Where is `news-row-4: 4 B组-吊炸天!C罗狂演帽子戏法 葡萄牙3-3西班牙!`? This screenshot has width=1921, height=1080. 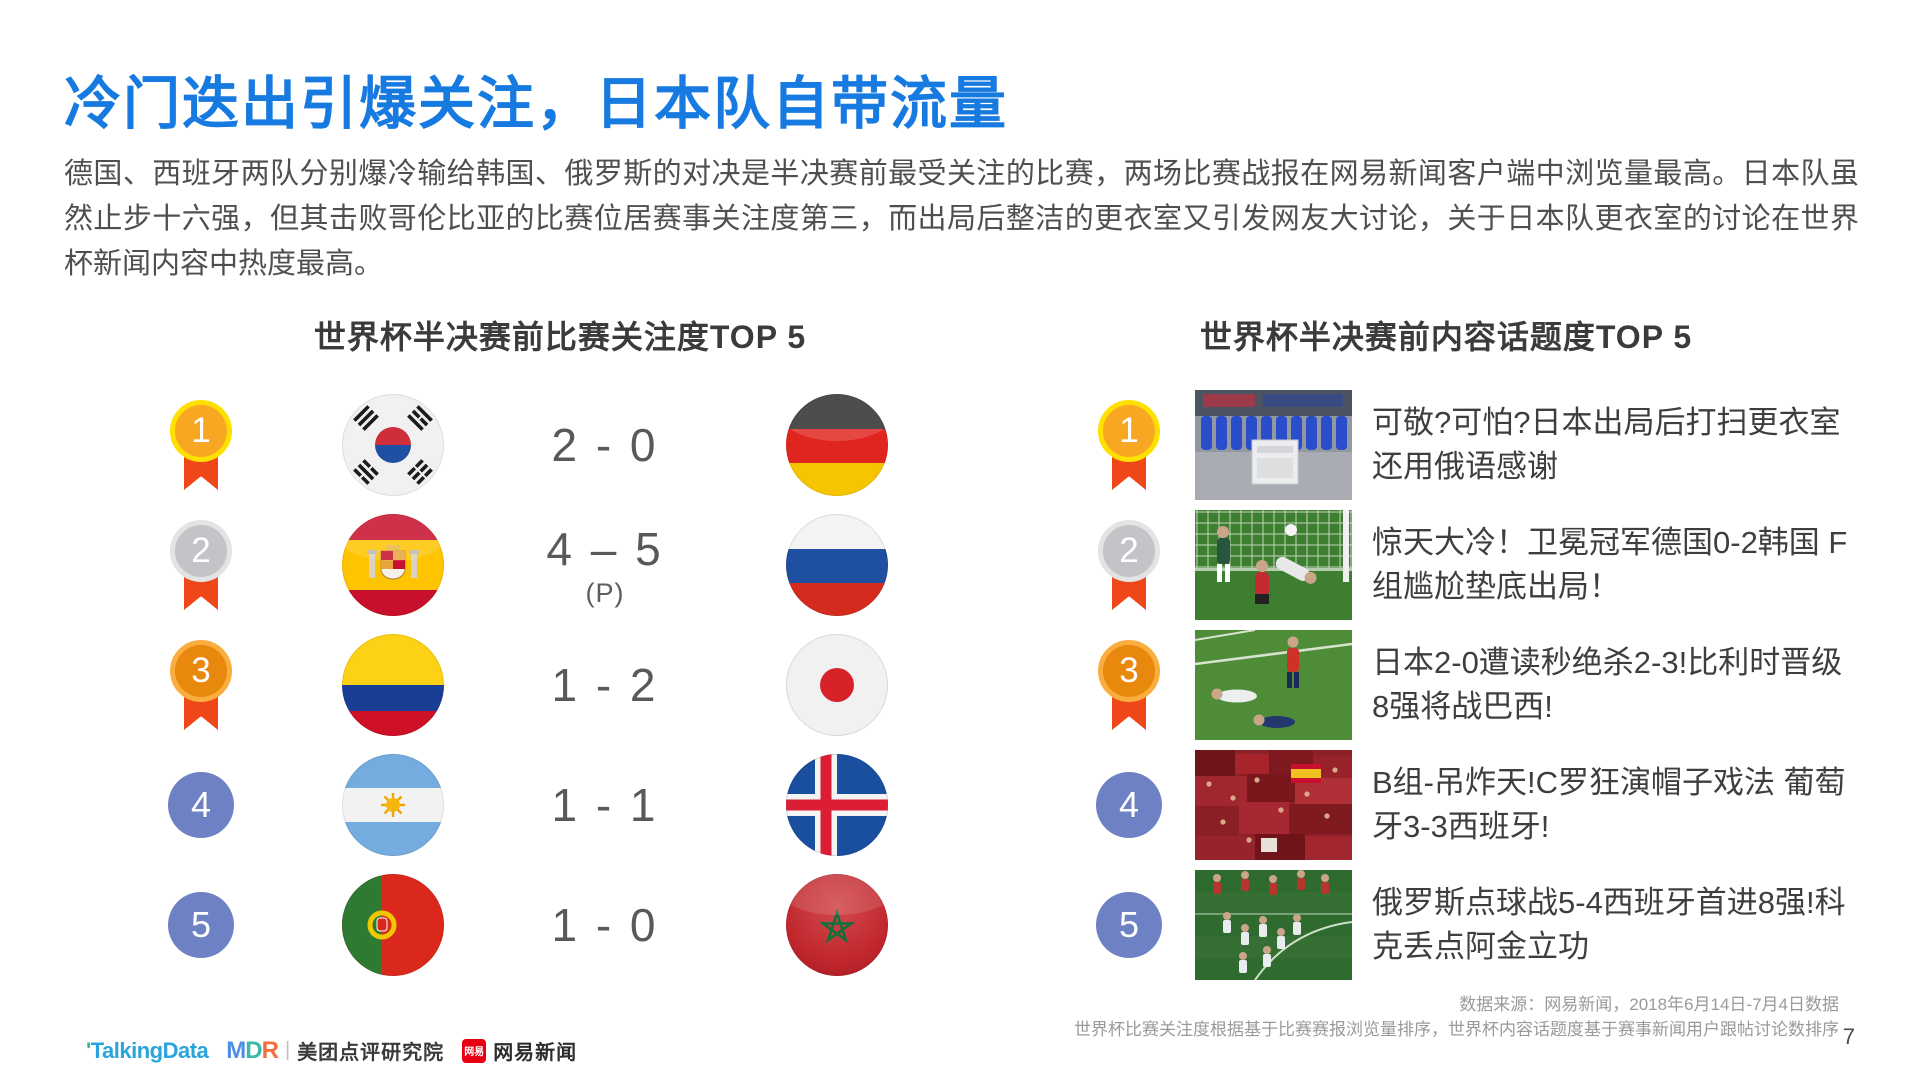 news-row-4: 4 B组-吊炸天!C罗狂演帽子戏法 葡萄牙3-3西班牙! is located at coordinates (960, 805).